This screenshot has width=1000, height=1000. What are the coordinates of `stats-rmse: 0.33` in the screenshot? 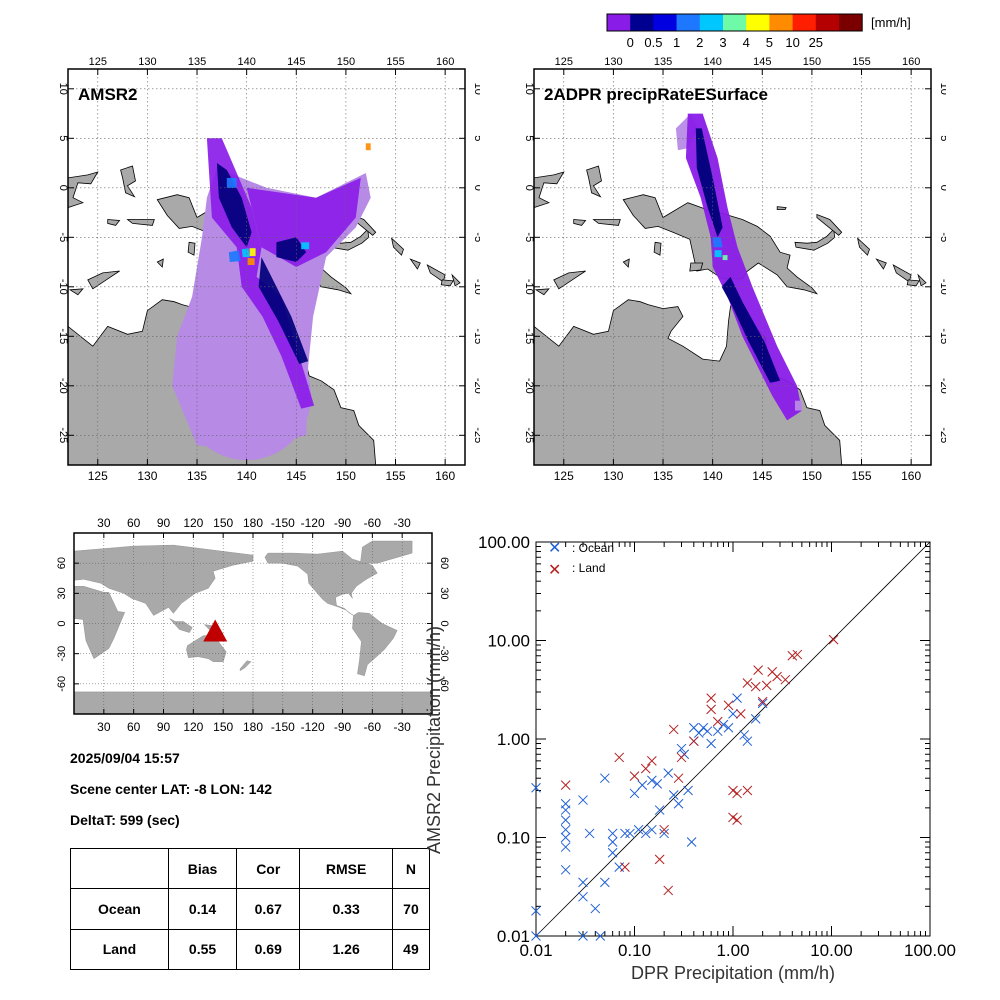 It's located at (346, 909).